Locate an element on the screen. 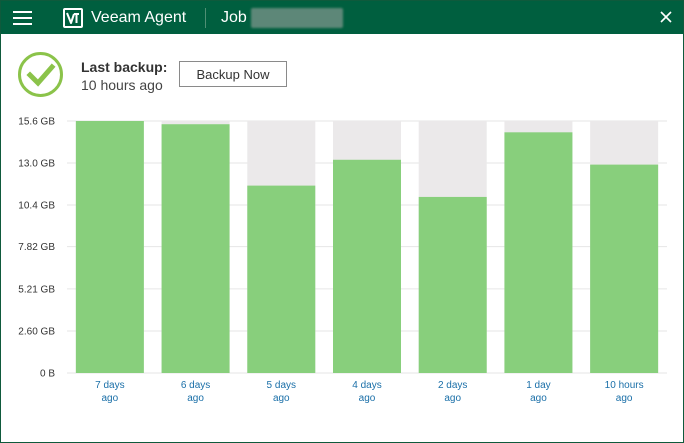 The width and height of the screenshot is (684, 443). y-tick-label: 10.4 GB is located at coordinates (36, 206).